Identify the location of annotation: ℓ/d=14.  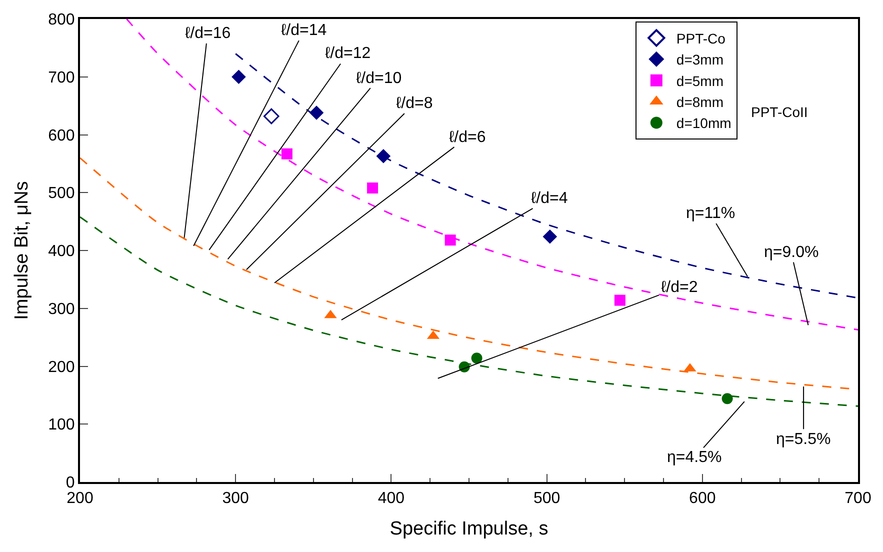
(304, 30).